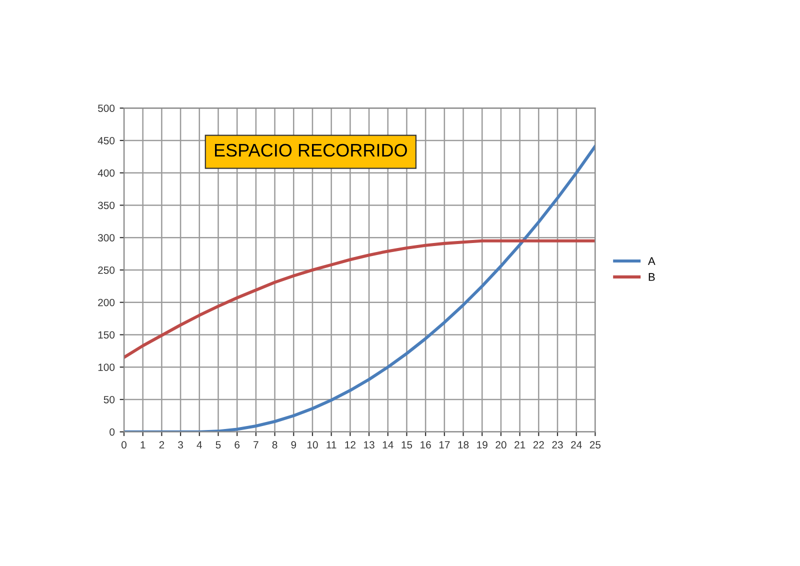  I want to click on line-series, so click(360, 299).